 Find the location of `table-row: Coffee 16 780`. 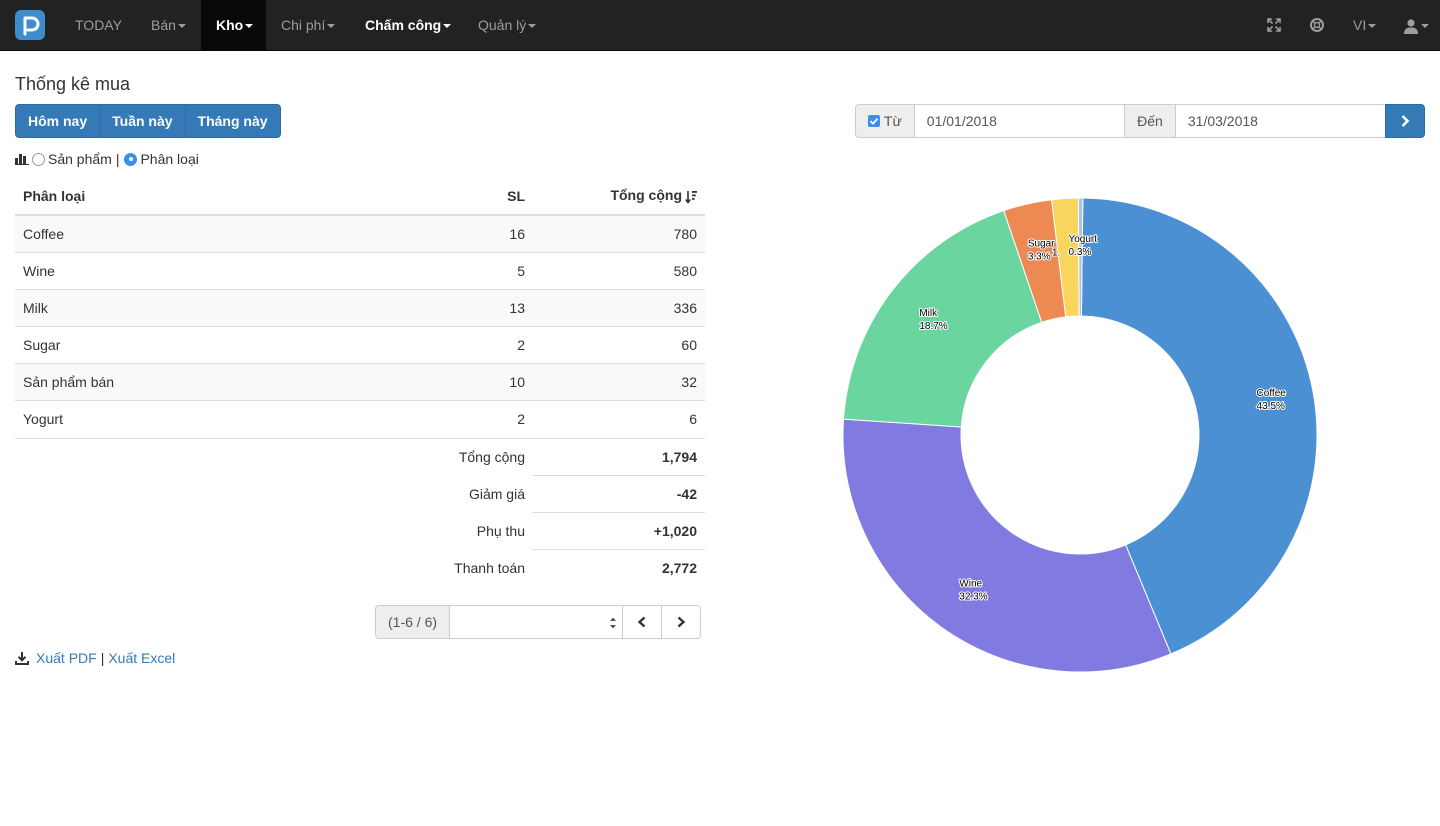

table-row: Coffee 16 780 is located at coordinates (360, 233).